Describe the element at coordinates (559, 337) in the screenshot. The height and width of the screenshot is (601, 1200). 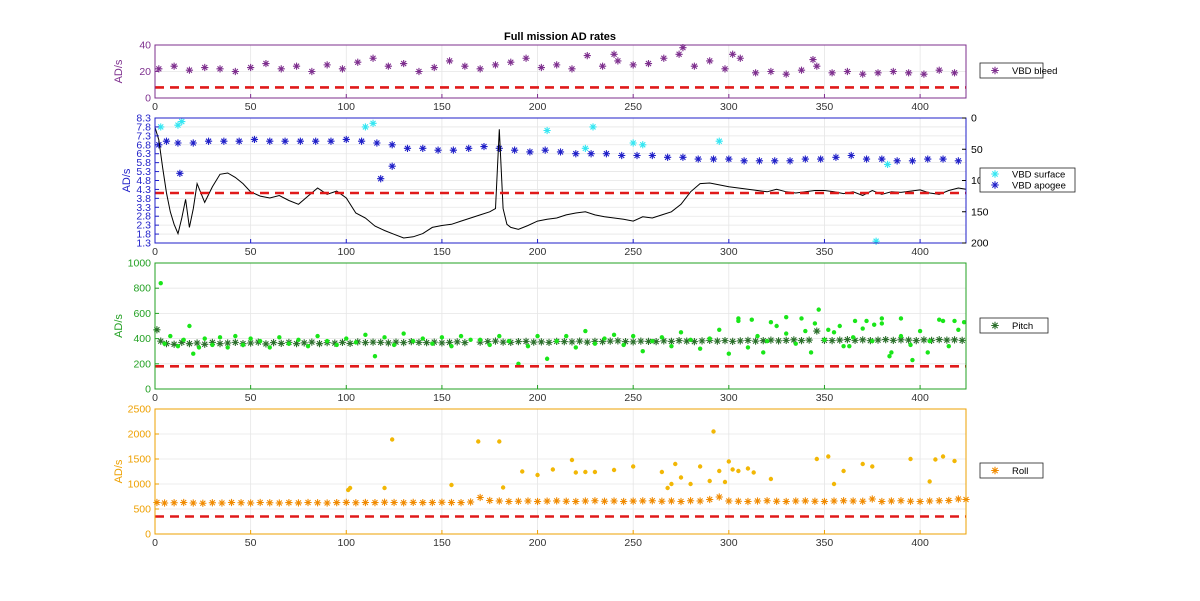
I see `series-pitch` at that location.